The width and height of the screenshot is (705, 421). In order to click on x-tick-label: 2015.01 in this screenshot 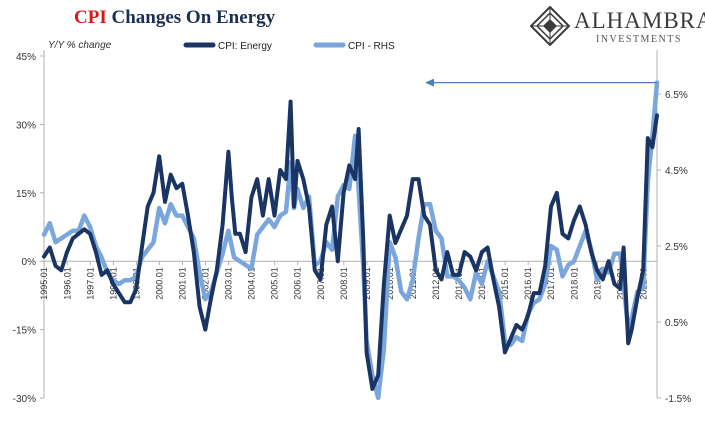, I will do `click(505, 283)`.